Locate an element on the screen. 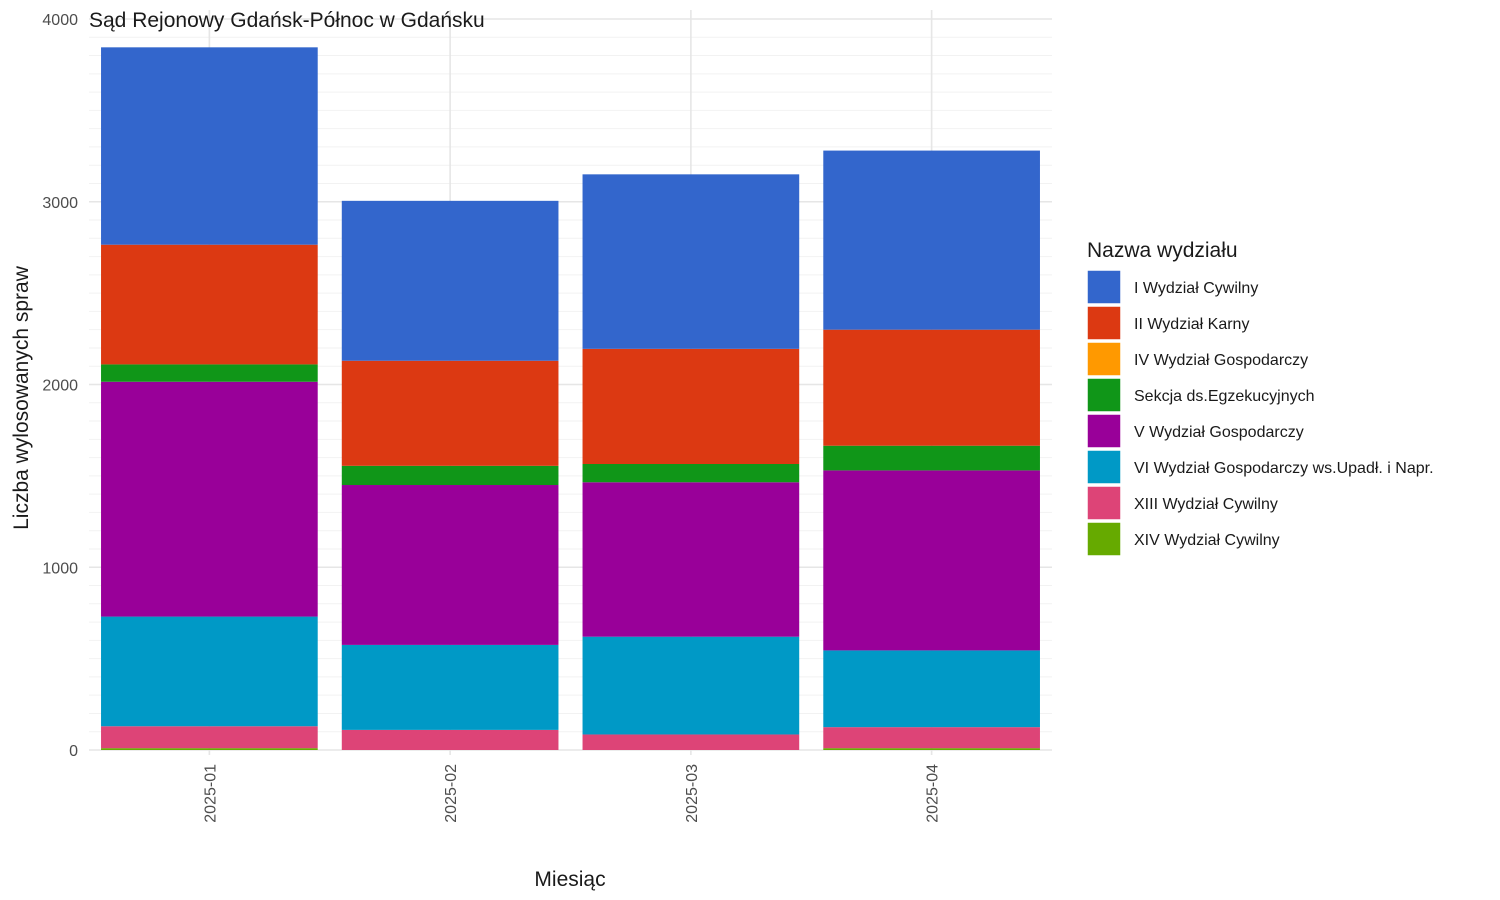 The image size is (1500, 900). x-axis-ticks: 2025-01 2025-02 2025-03 2025-04 is located at coordinates (571, 793).